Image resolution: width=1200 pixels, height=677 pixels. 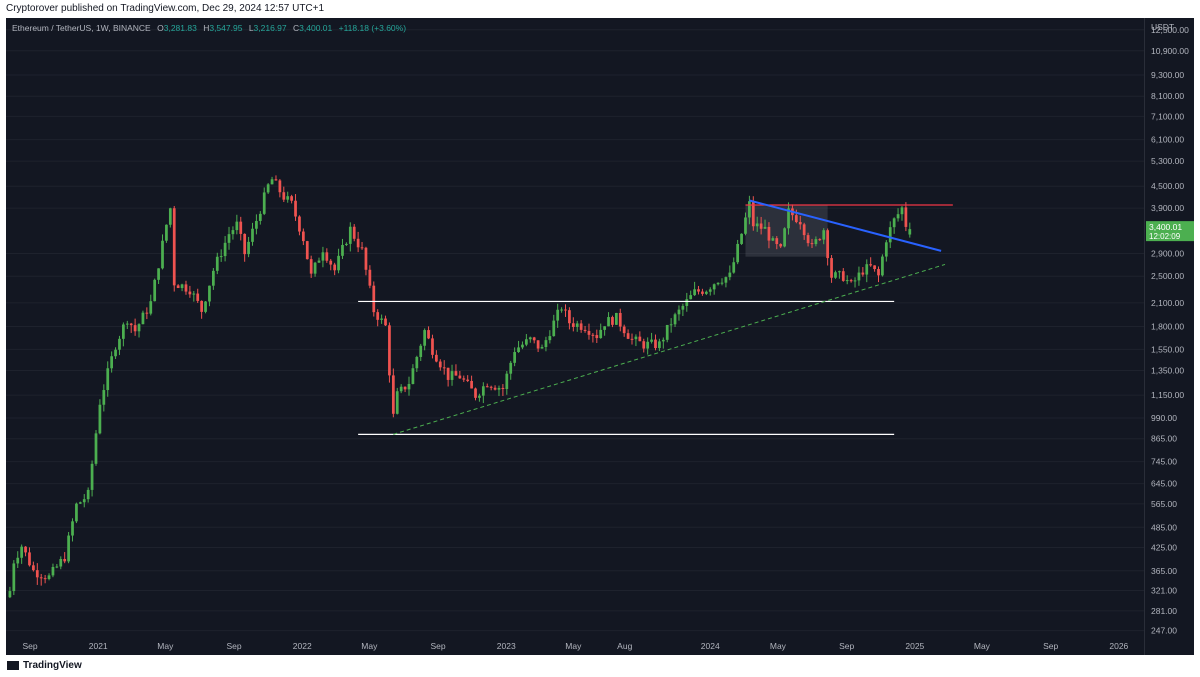 I want to click on low-value: 3,216.97, so click(x=270, y=28).